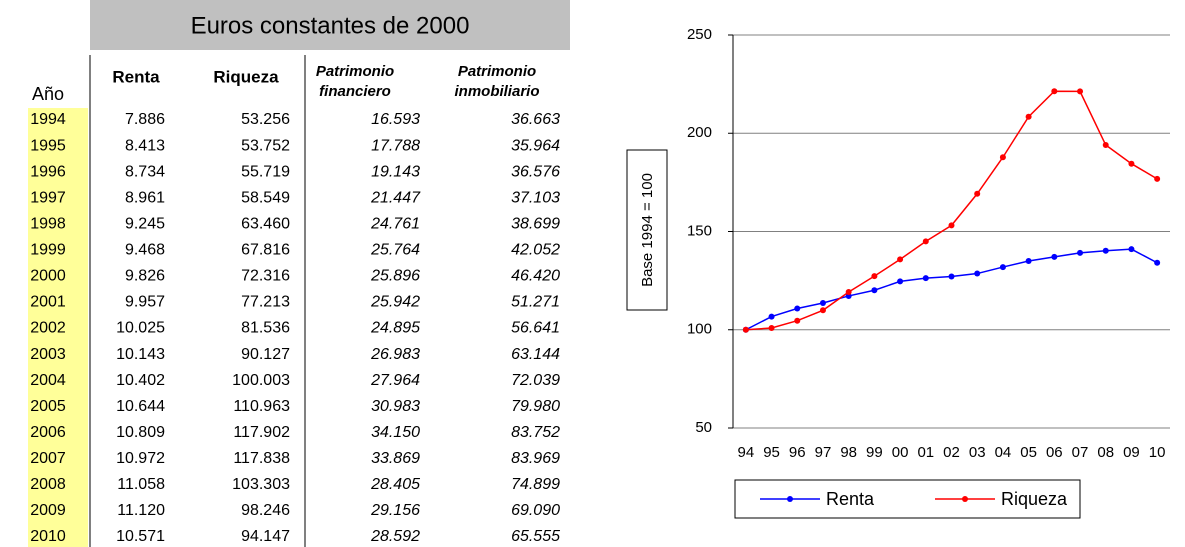 The width and height of the screenshot is (1185, 547). I want to click on table-cell: 17.788, so click(395, 145).